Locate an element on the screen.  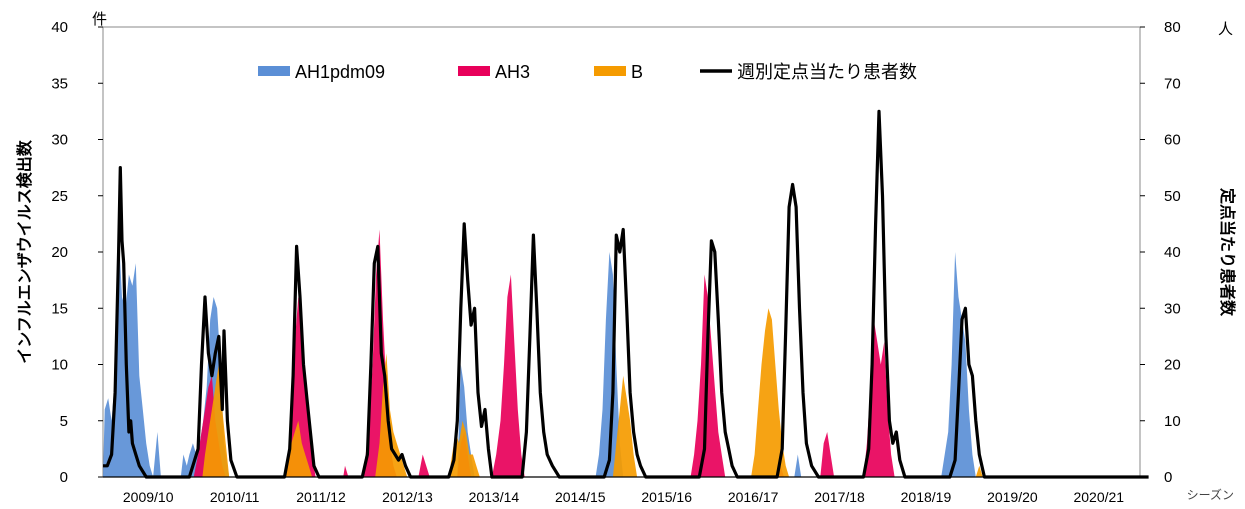
season-tick-label: 2012/13 is located at coordinates (407, 497).